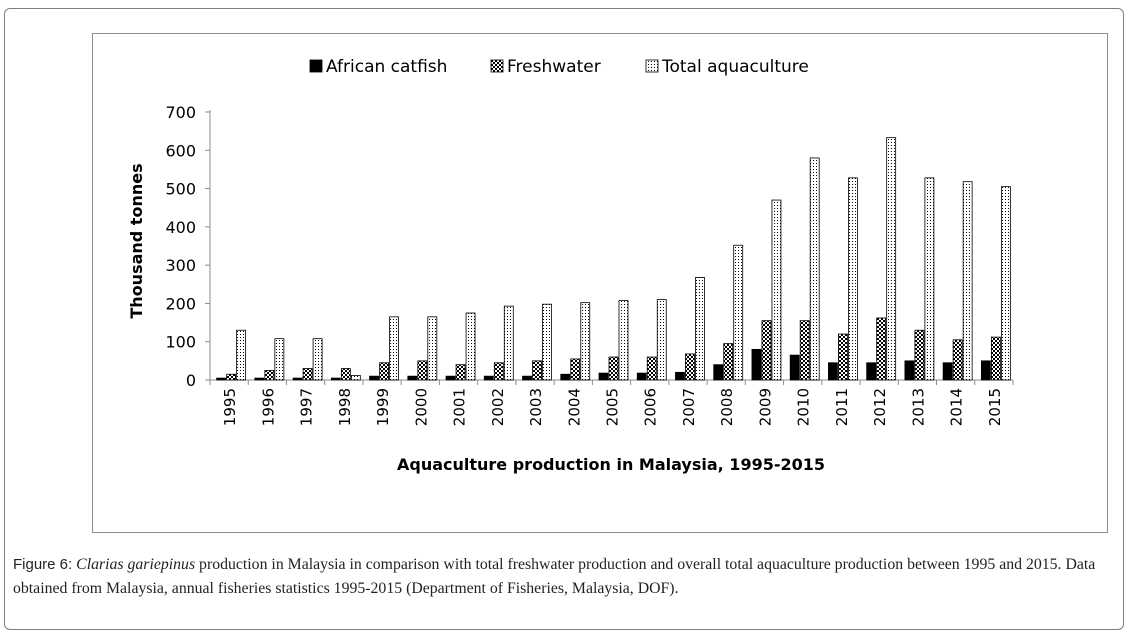  What do you see at coordinates (180, 150) in the screenshot?
I see `y-tick-label: 600` at bounding box center [180, 150].